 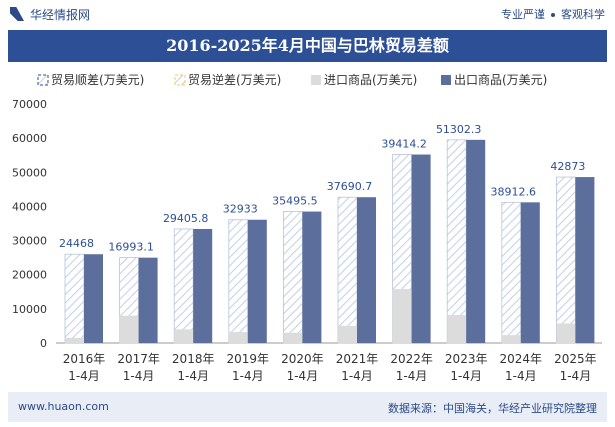 What do you see at coordinates (307, 14) in the screenshot?
I see `top-bar: 华经情报网 专业严谨 客观科学` at bounding box center [307, 14].